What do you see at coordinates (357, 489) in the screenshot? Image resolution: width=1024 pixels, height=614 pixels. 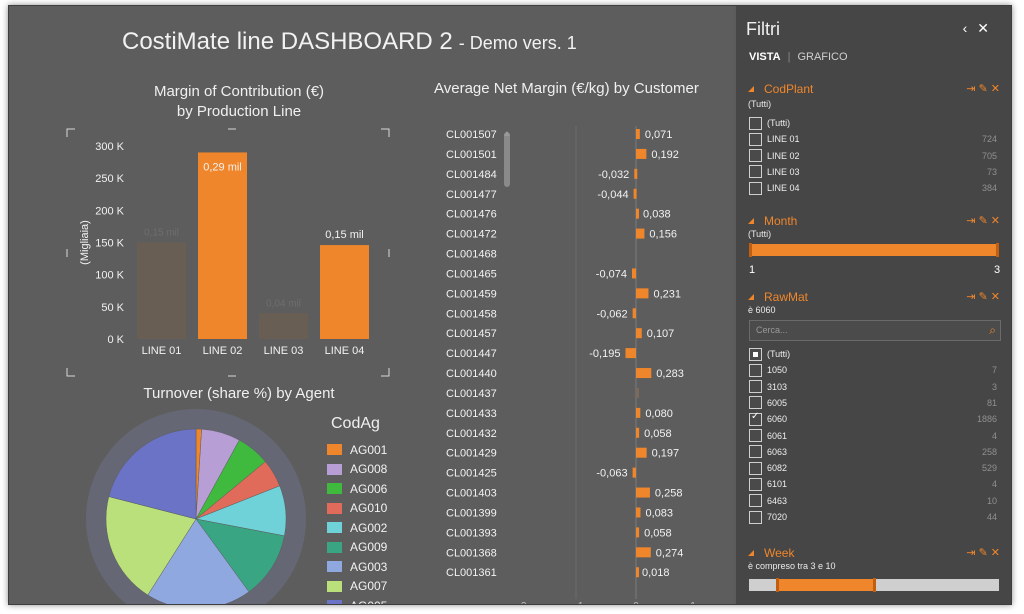 I see `legend-item: AG006` at bounding box center [357, 489].